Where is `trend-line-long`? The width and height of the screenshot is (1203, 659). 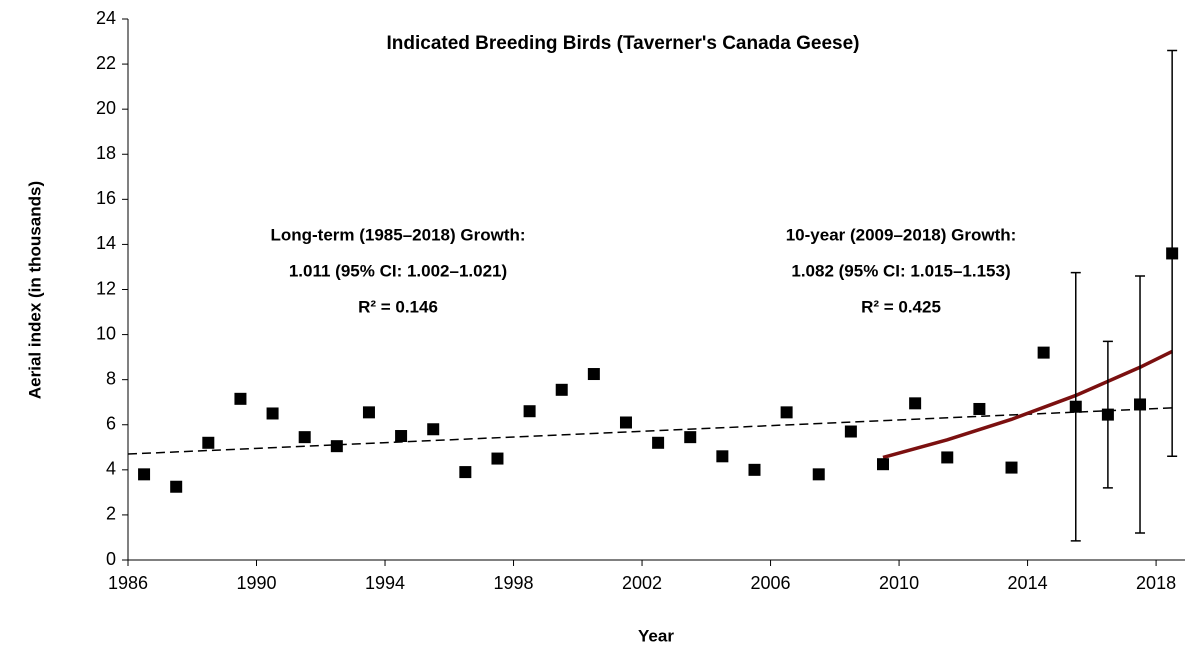
trend-line-long is located at coordinates (650, 431).